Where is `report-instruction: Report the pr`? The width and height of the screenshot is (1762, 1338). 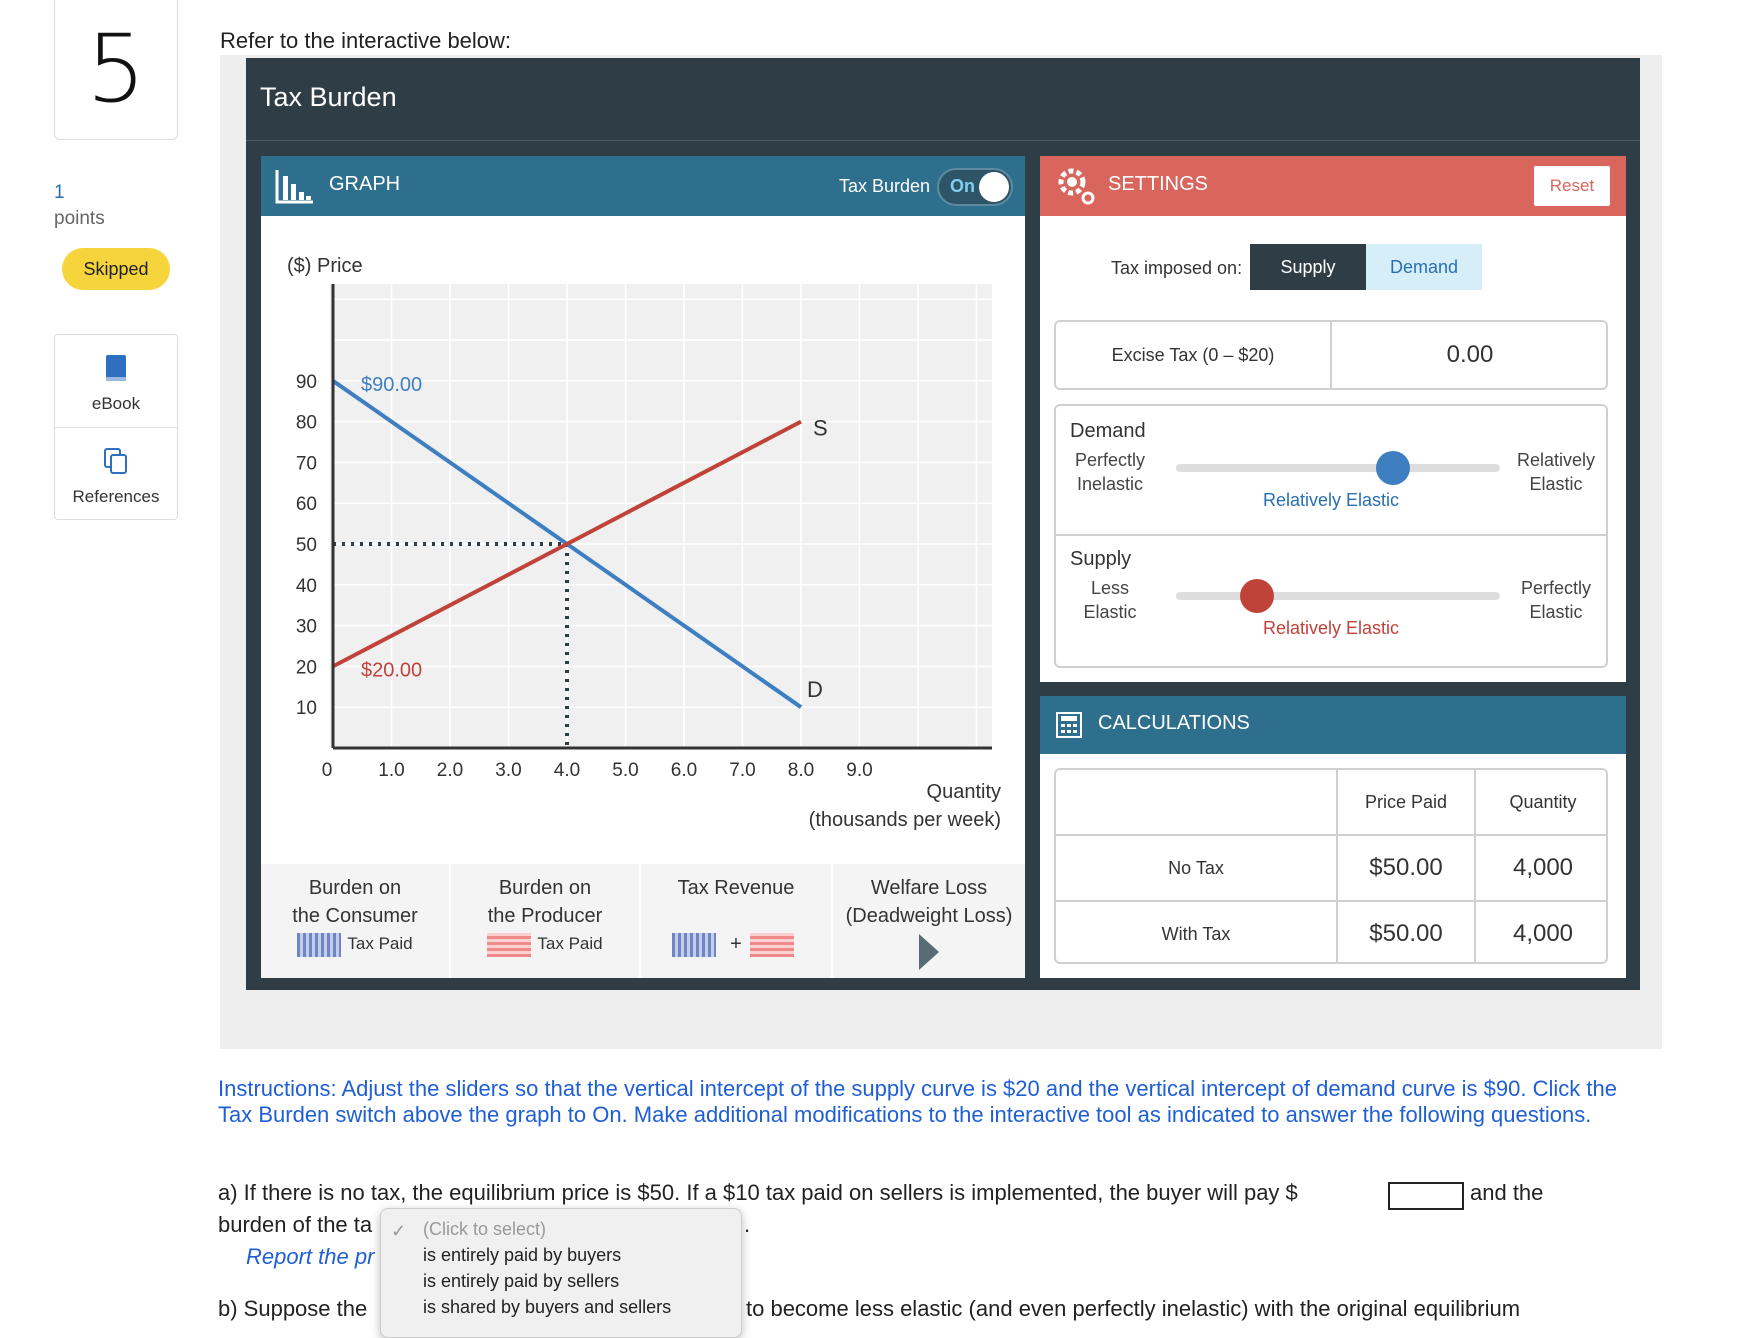 report-instruction: Report the pr is located at coordinates (310, 1256).